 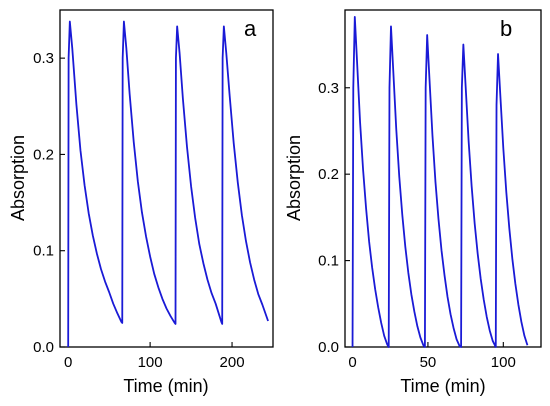 I want to click on y-tick-label-a: 0.2, so click(x=43, y=154).